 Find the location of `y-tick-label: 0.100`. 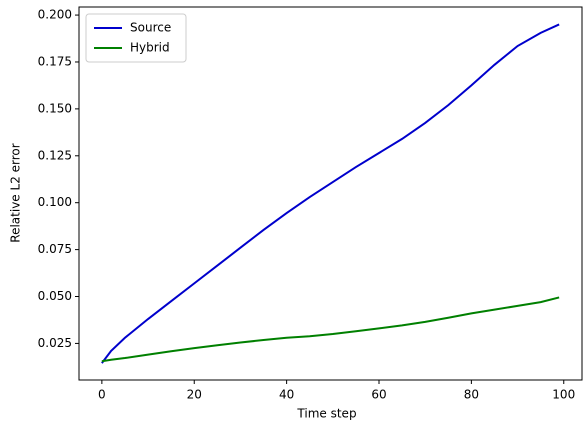

y-tick-label: 0.100 is located at coordinates (55, 202).